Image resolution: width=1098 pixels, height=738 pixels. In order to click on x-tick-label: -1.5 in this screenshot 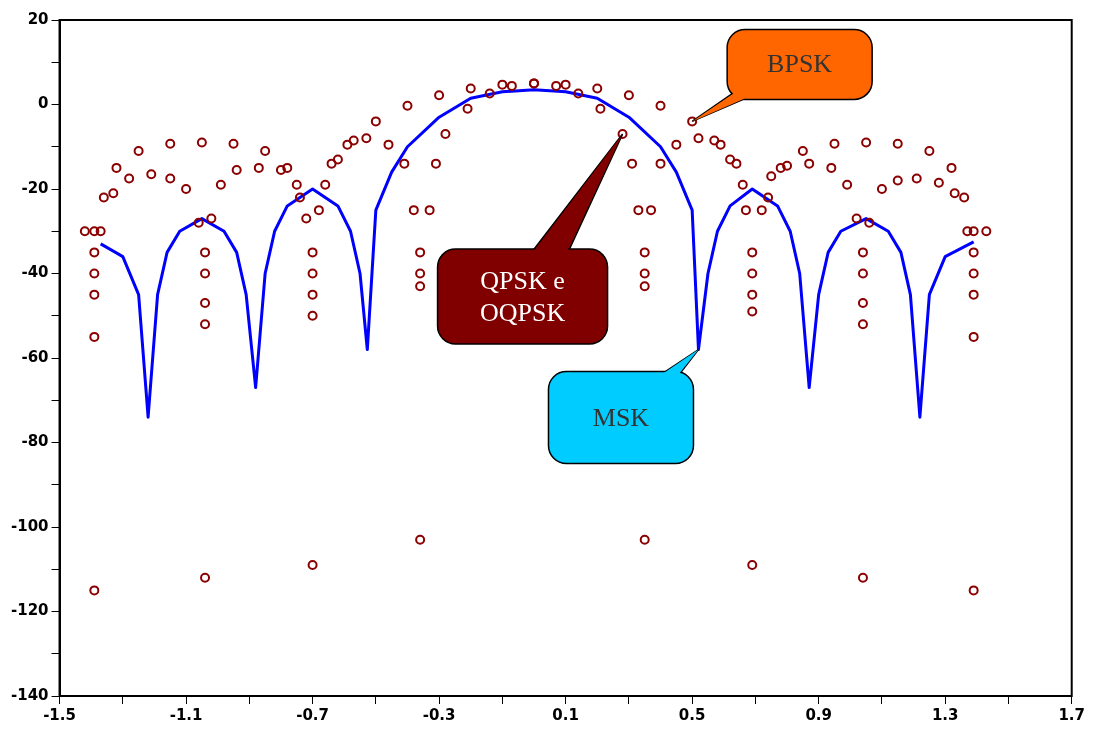, I will do `click(59, 714)`.